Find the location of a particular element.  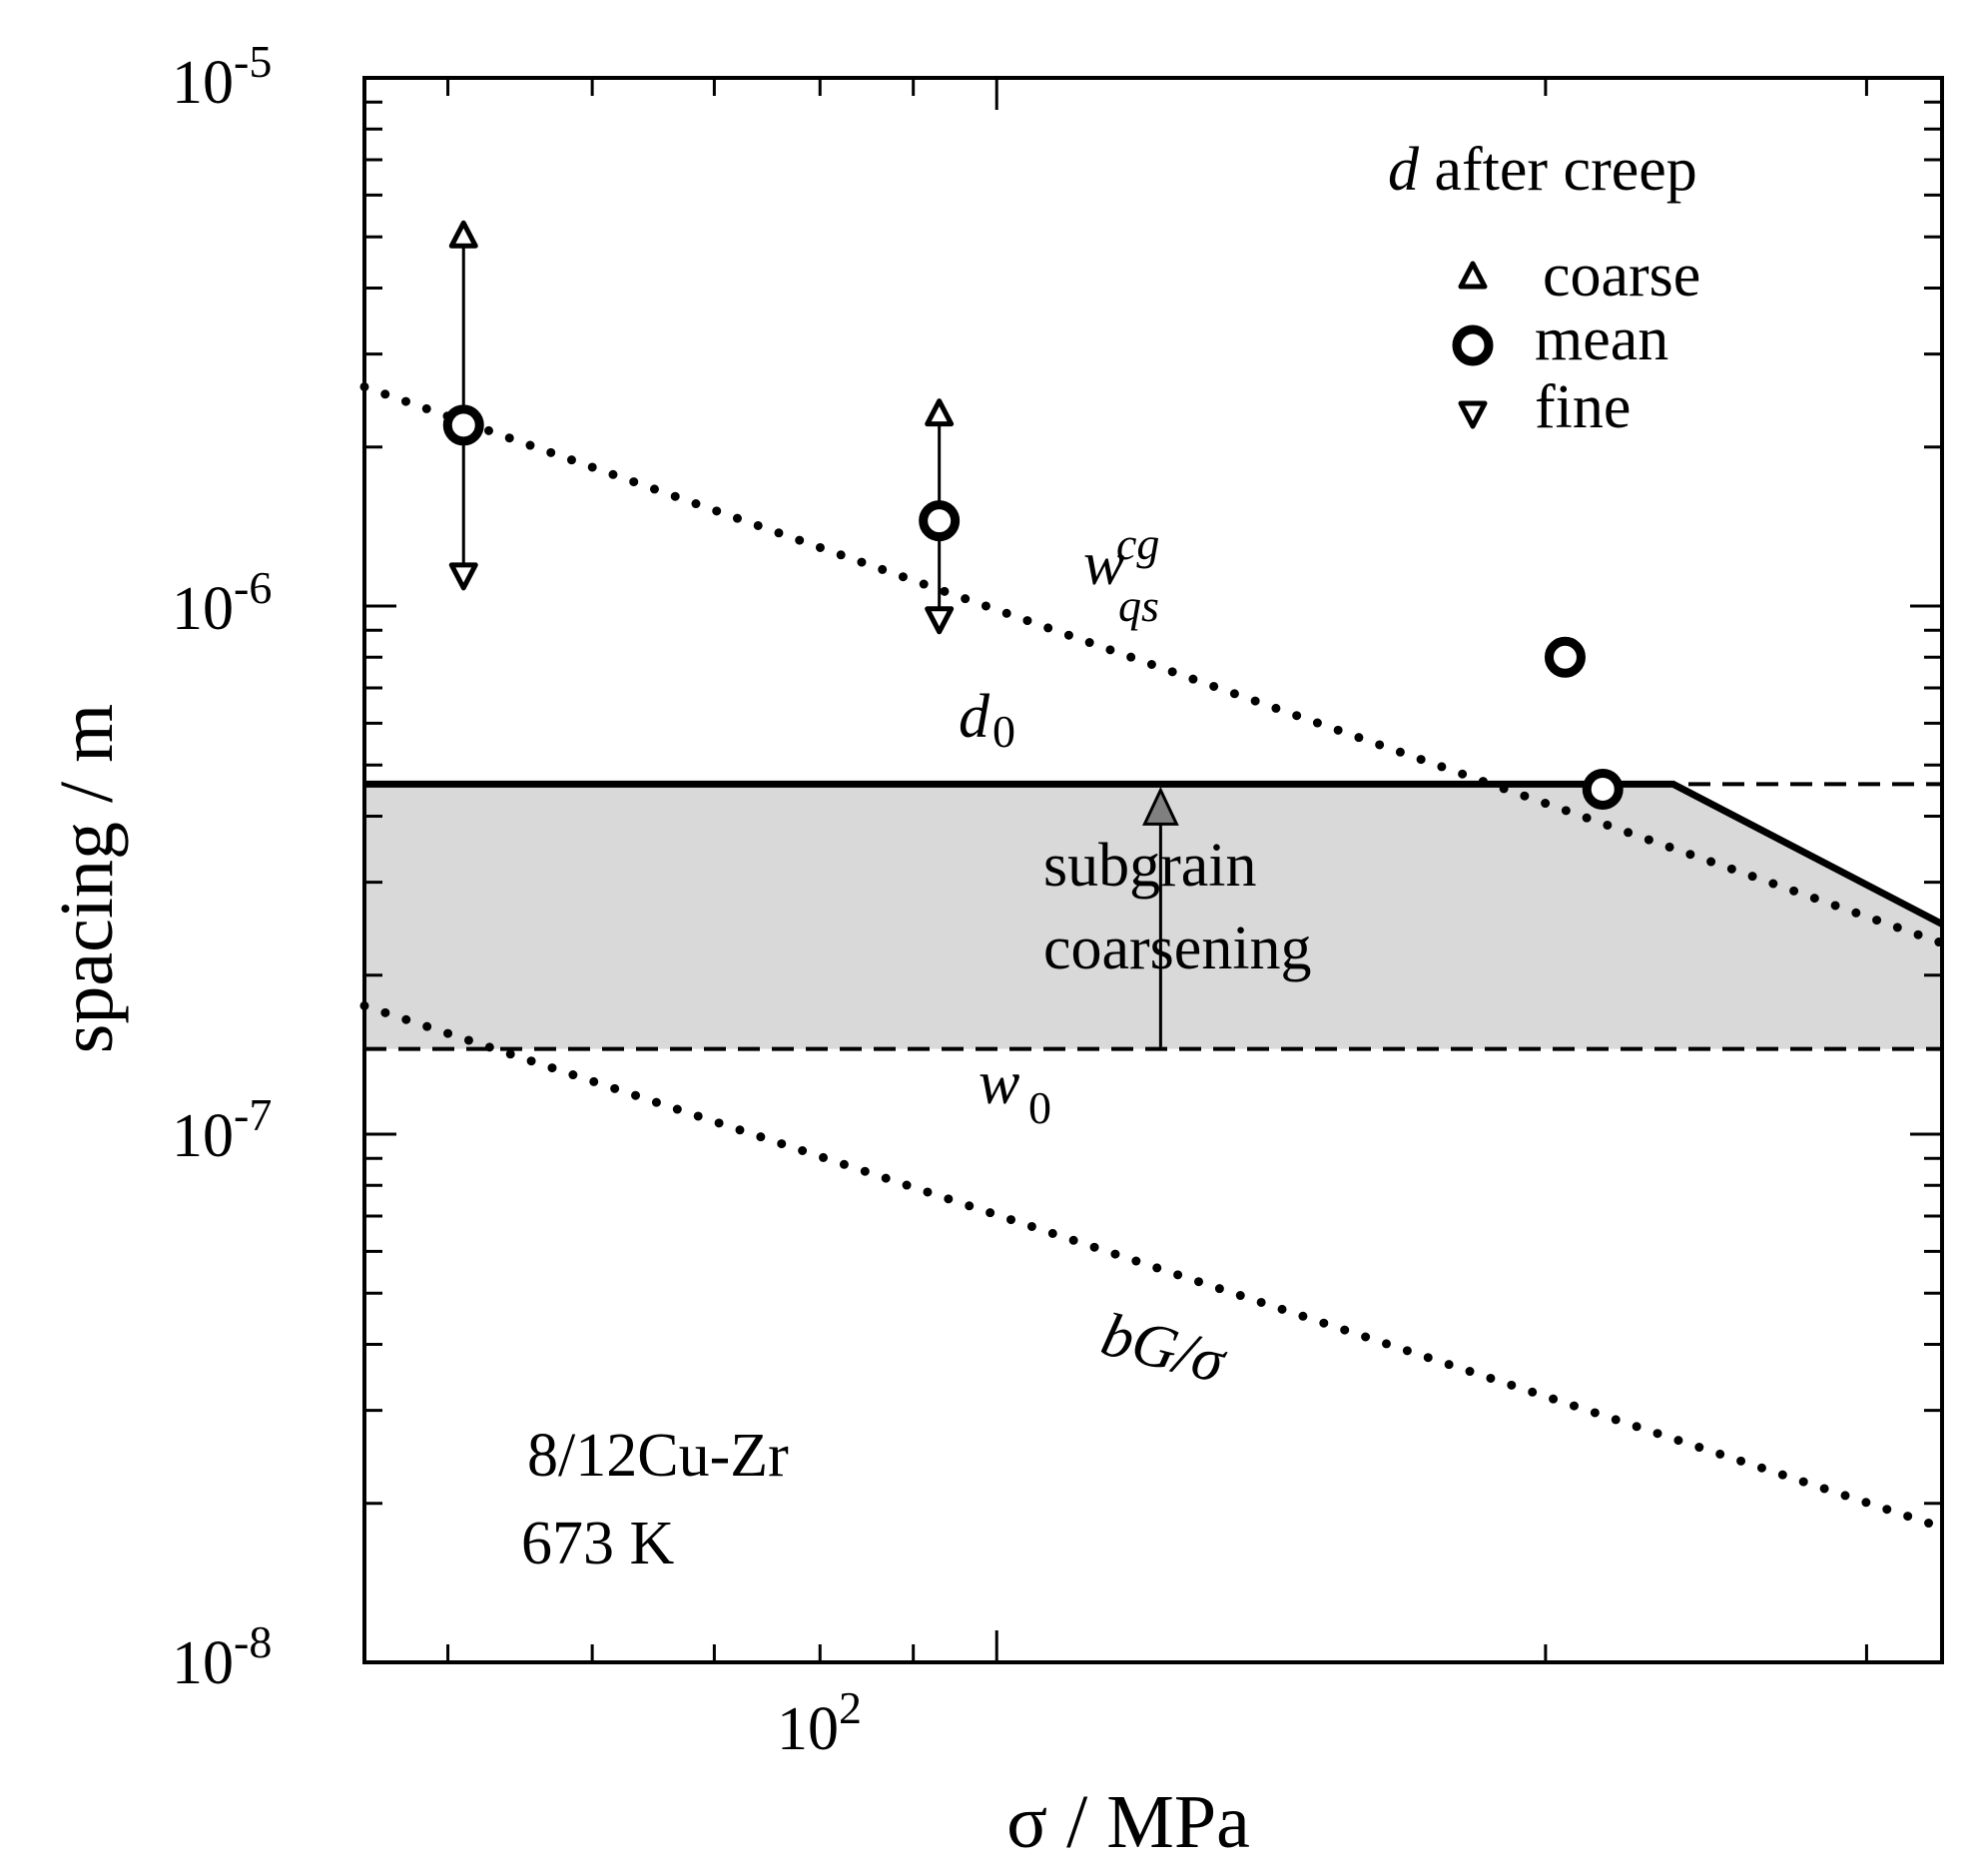

material-label: 8/12Cu-Zr is located at coordinates (658, 1456).